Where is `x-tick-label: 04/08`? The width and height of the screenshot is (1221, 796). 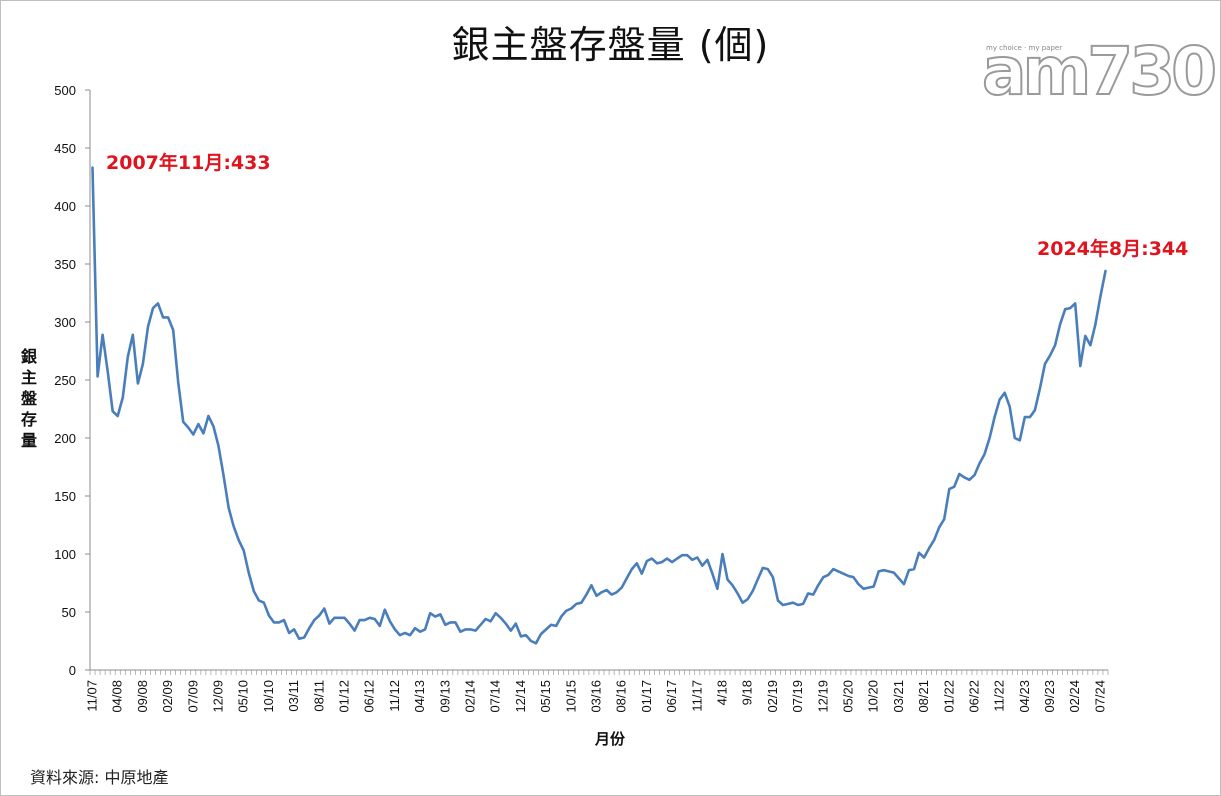
x-tick-label: 04/08 is located at coordinates (117, 696).